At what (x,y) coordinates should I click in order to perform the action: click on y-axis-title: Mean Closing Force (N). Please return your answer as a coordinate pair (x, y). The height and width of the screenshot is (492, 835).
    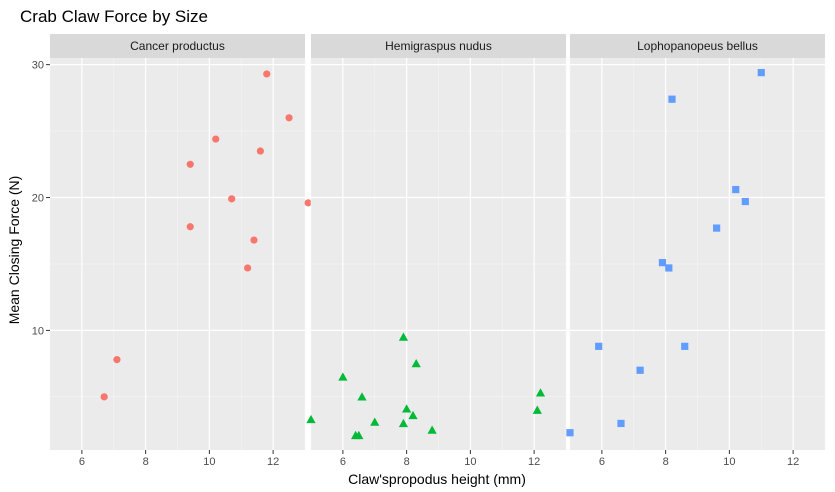
    Looking at the image, I should click on (14, 250).